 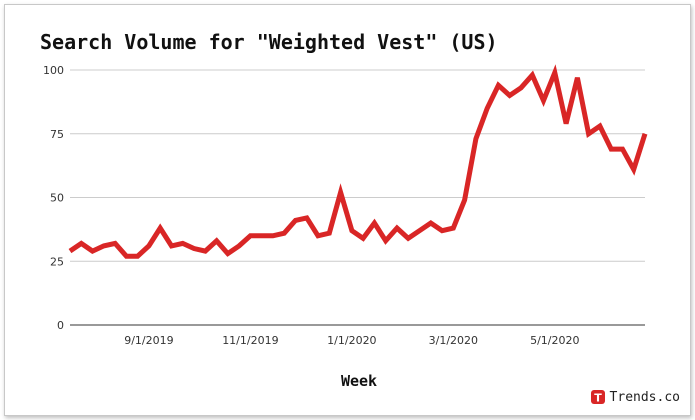 I want to click on x-tick-label: 9/1/2019, so click(x=148, y=340).